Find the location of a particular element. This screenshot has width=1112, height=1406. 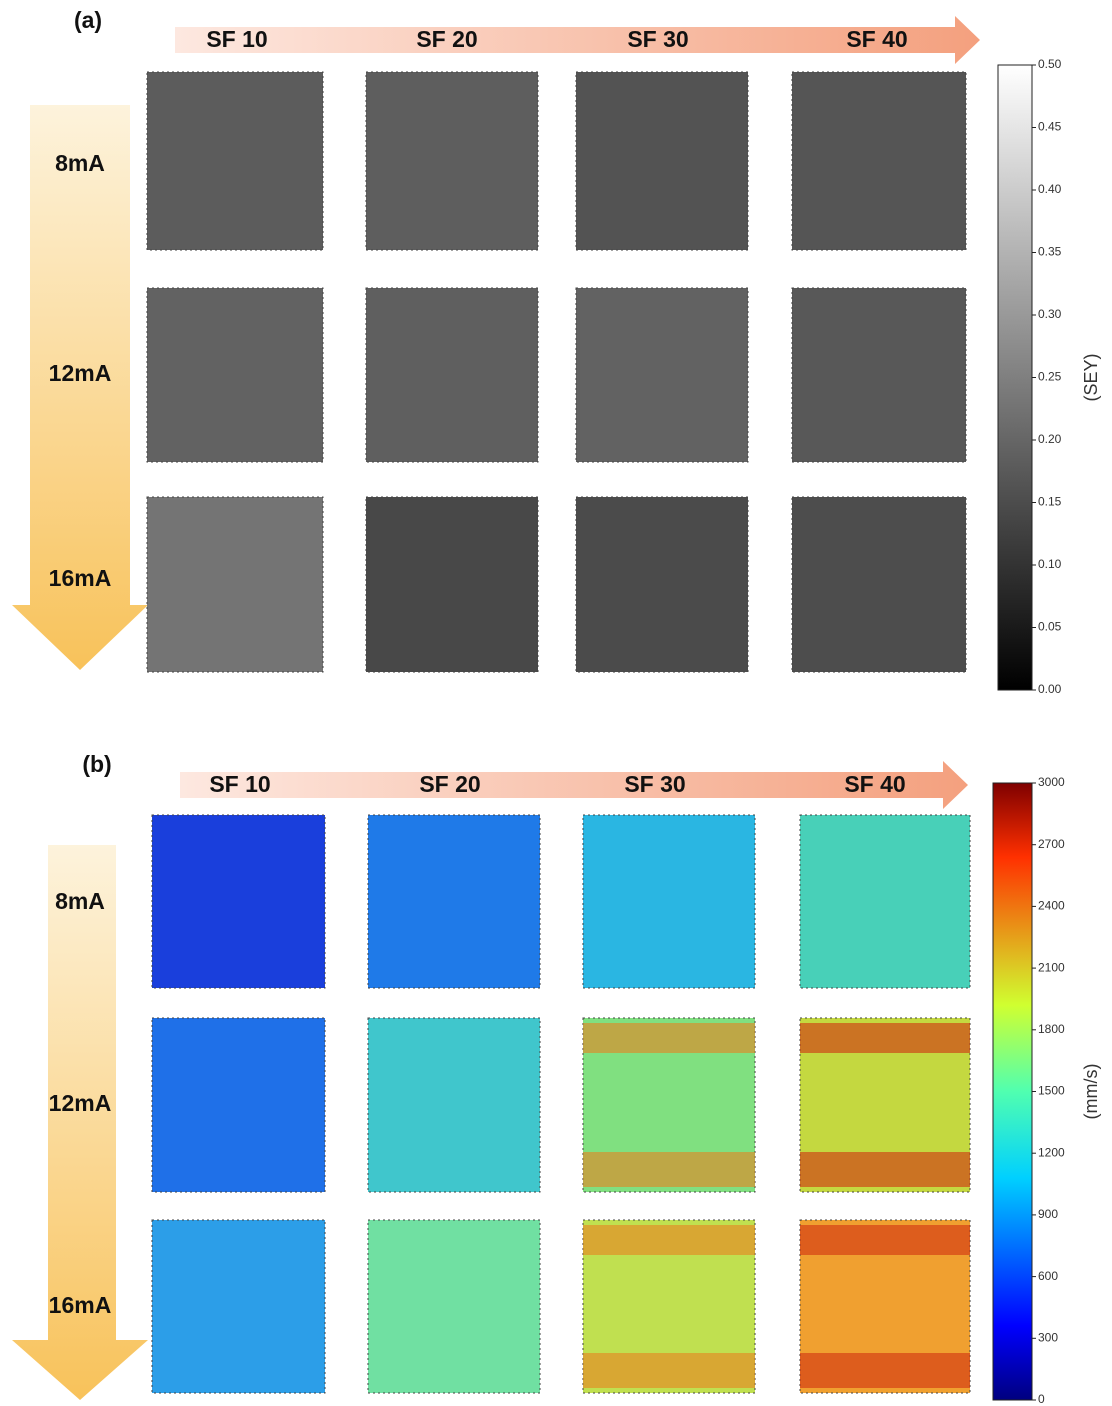

panel-label: (a) is located at coordinates (88, 20).